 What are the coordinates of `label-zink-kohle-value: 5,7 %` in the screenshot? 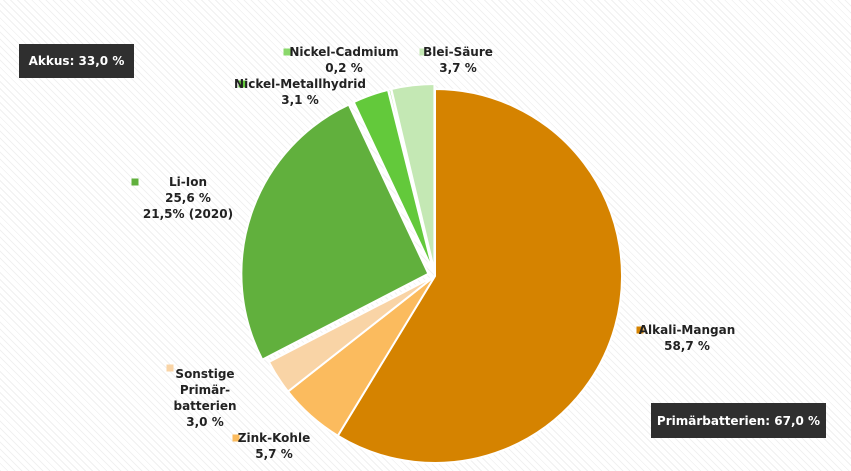 It's located at (273, 454).